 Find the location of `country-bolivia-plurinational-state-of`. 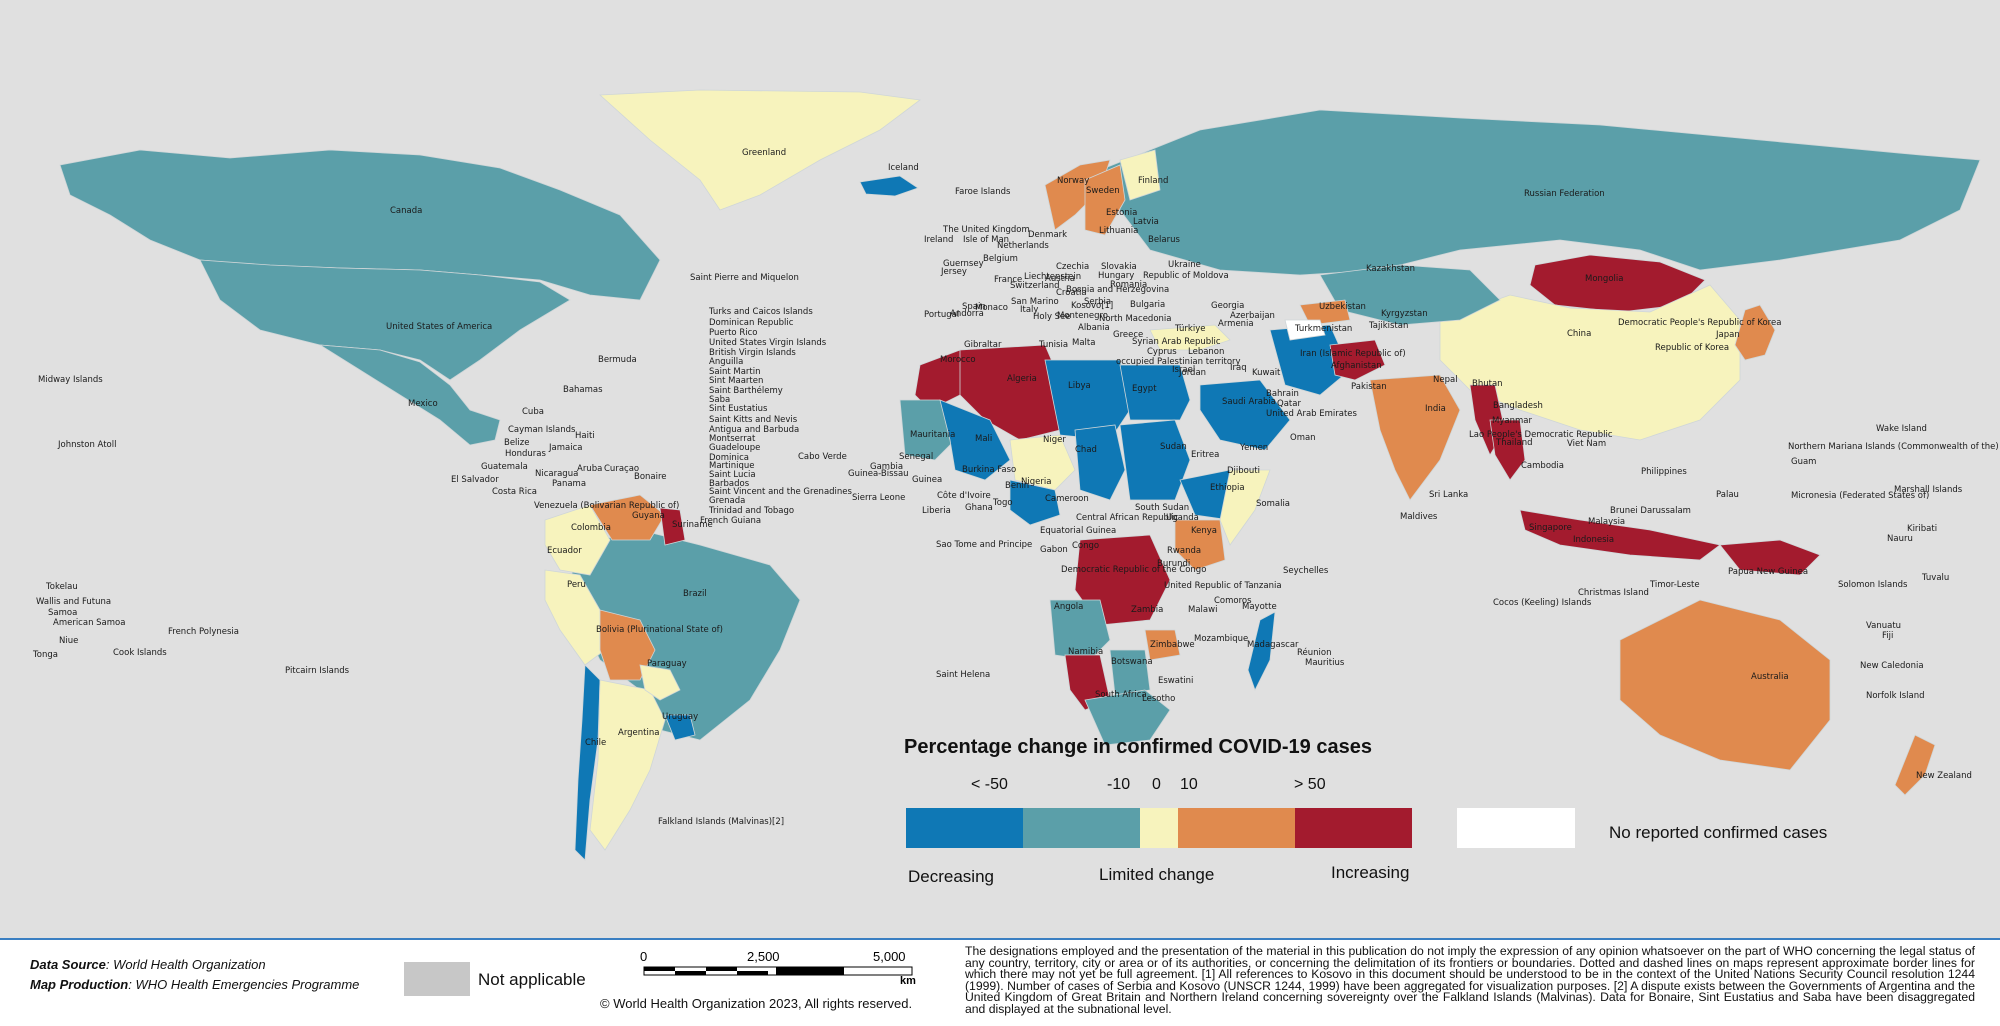

country-bolivia-plurinational-state-of is located at coordinates (627, 645).